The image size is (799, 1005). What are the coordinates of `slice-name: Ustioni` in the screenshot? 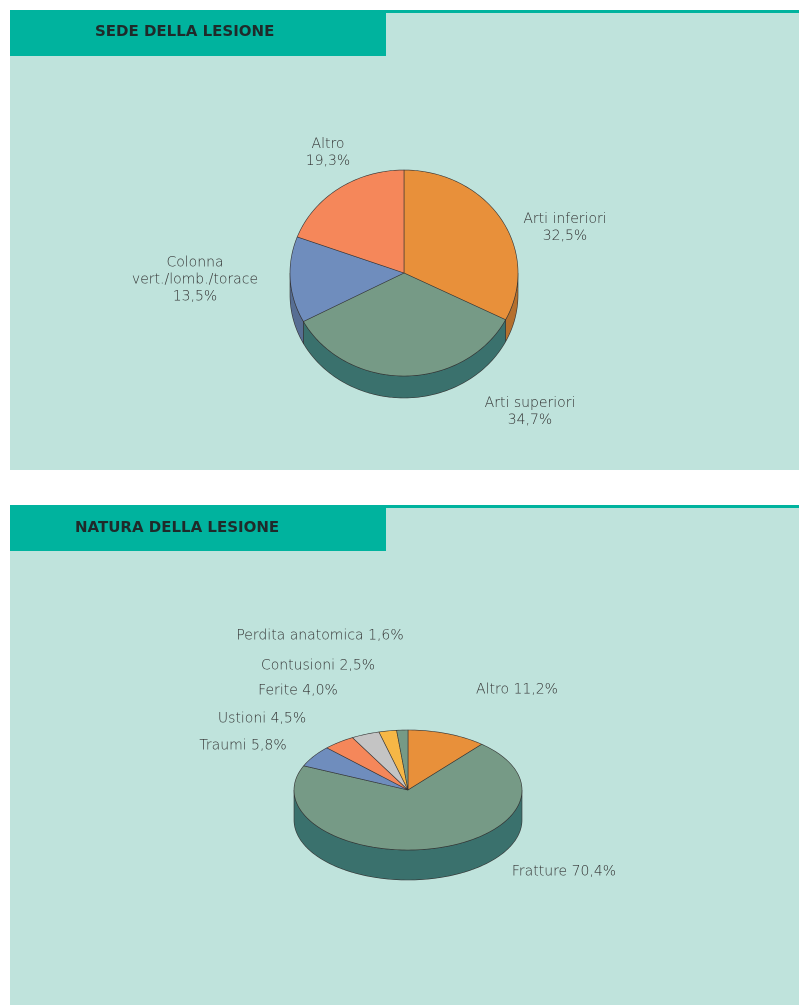 It's located at (242, 718).